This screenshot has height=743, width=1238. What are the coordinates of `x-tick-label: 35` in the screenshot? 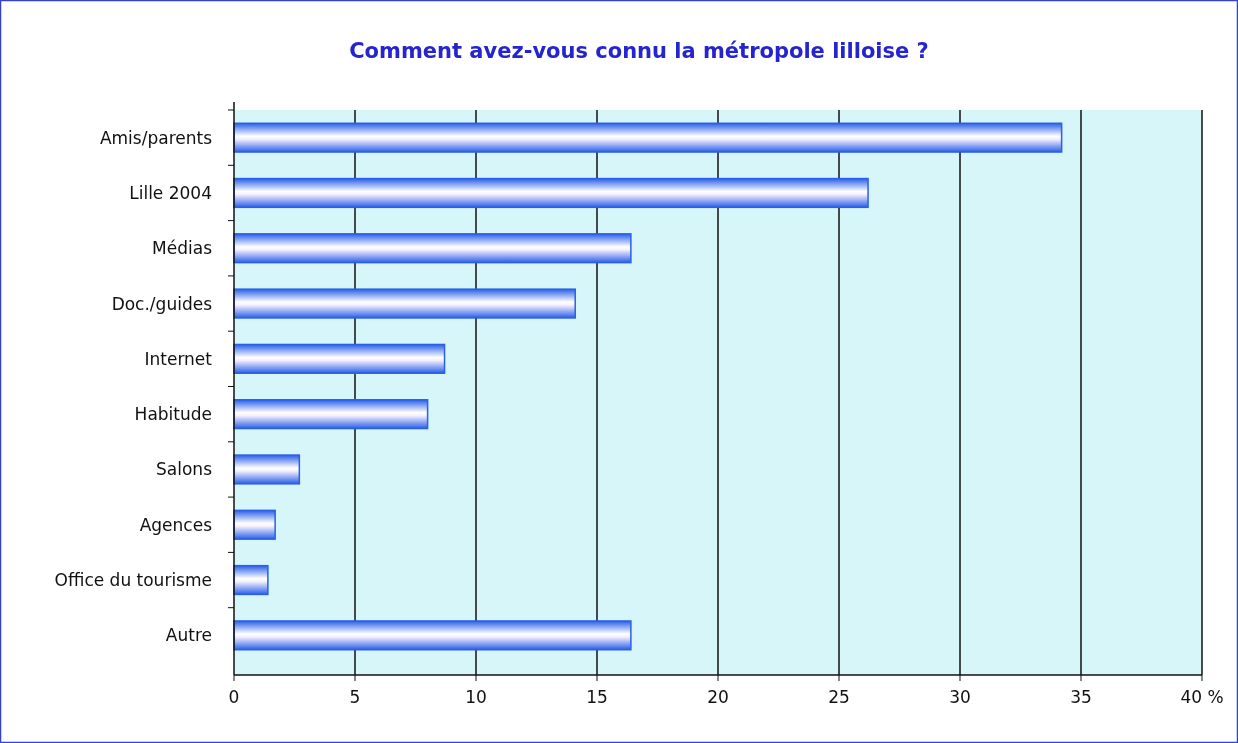 It's located at (1081, 697).